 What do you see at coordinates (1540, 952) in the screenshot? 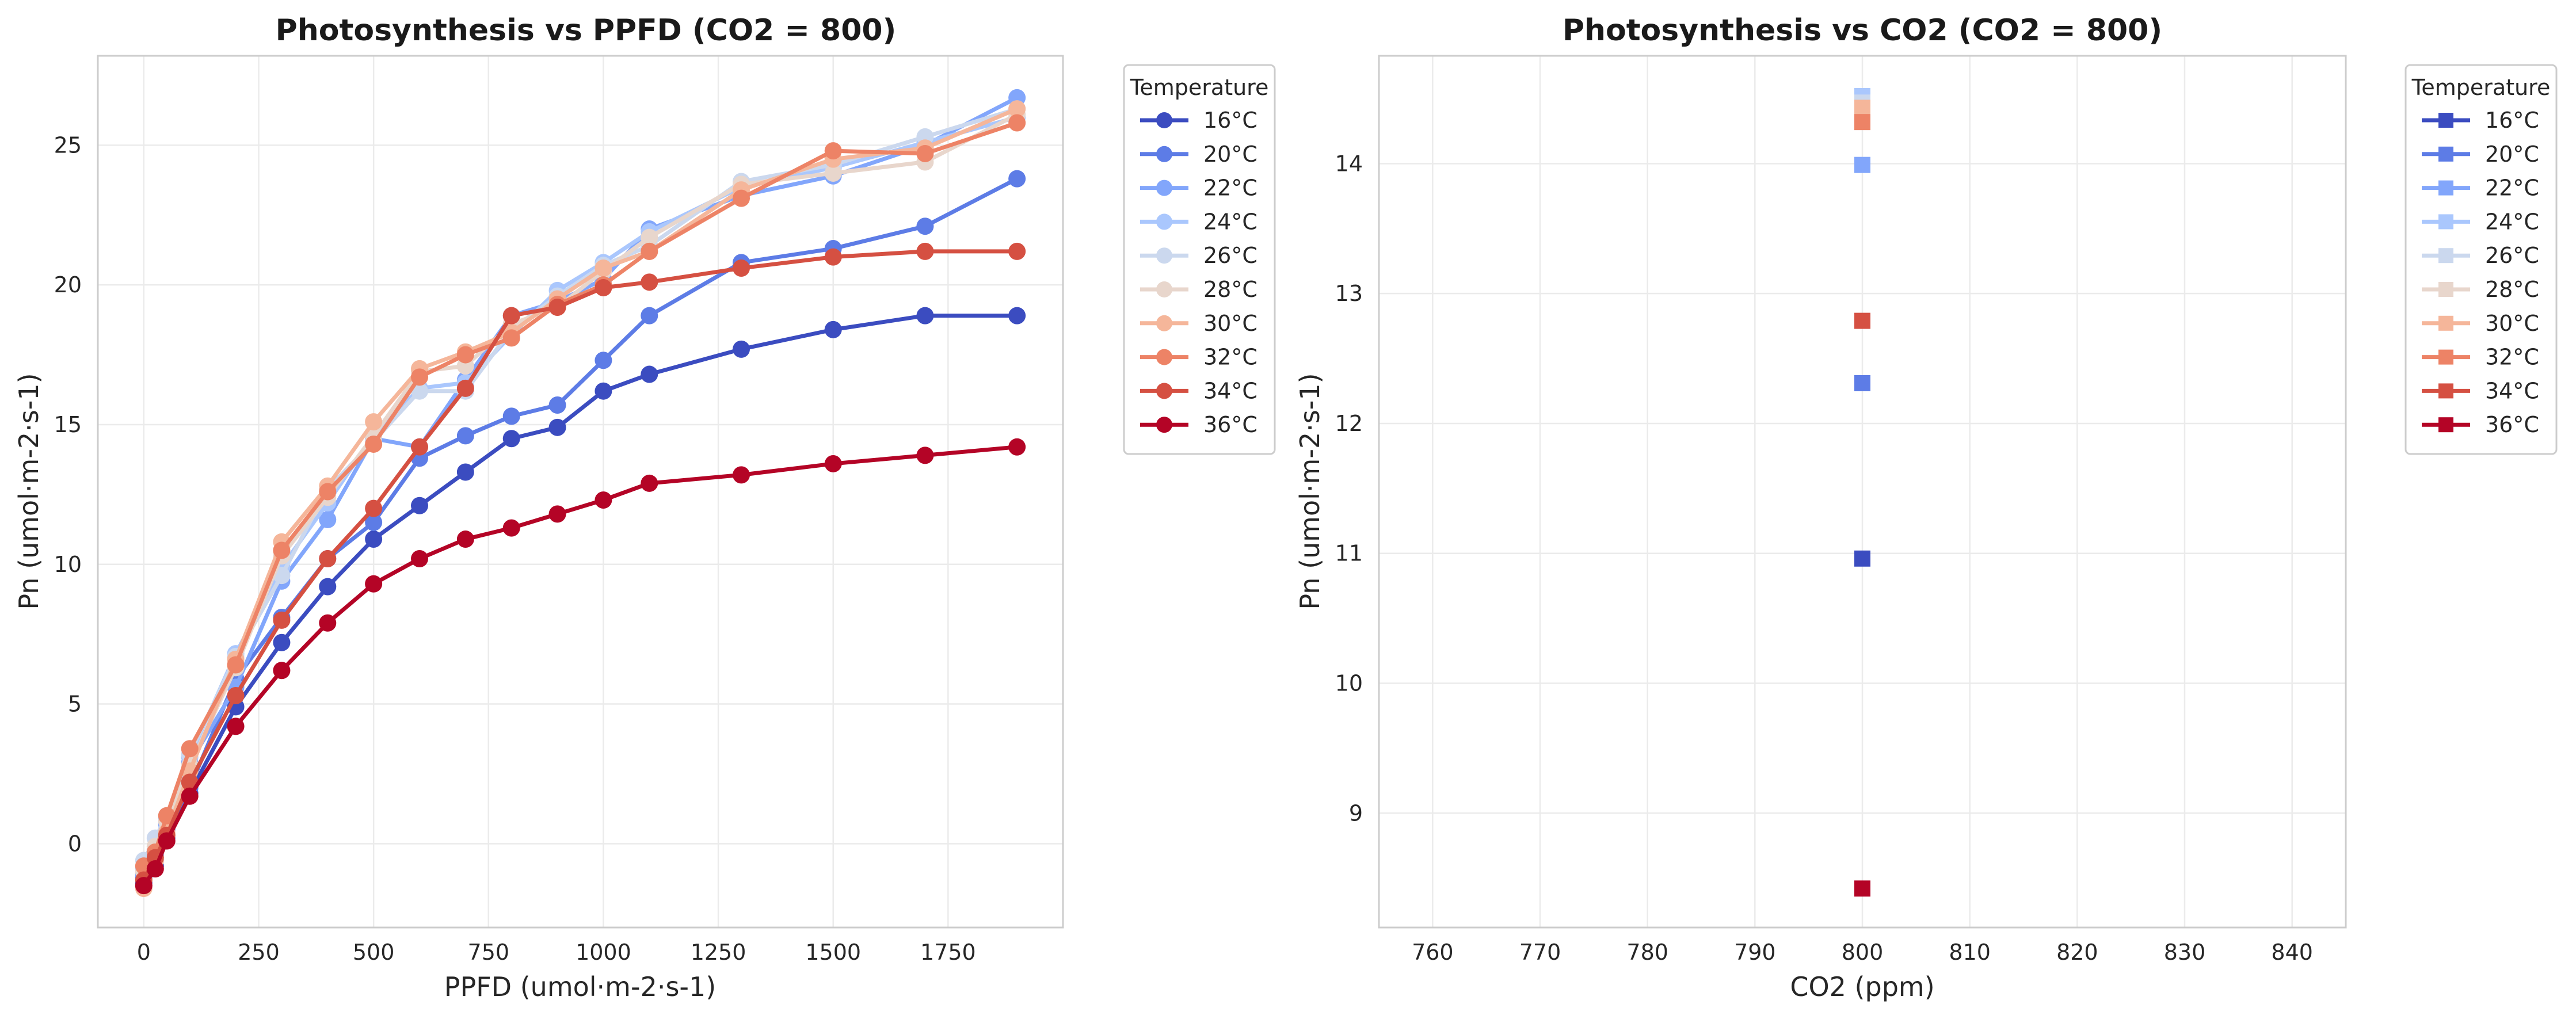
I see `x-tick-label: 770` at bounding box center [1540, 952].